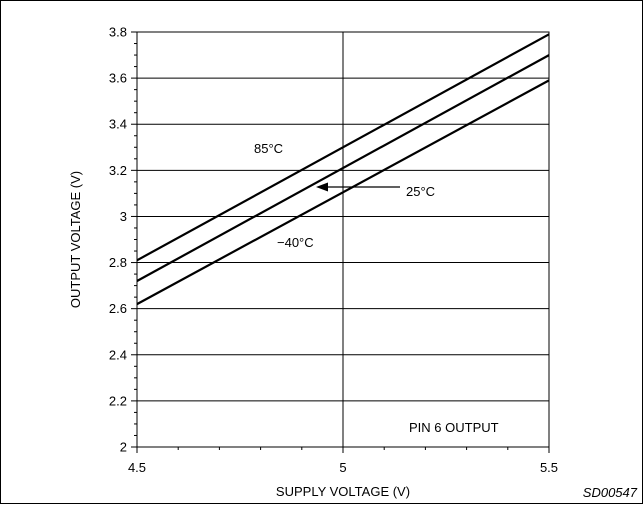  Describe the element at coordinates (118, 262) in the screenshot. I see `y-tick-label: 2.8` at that location.